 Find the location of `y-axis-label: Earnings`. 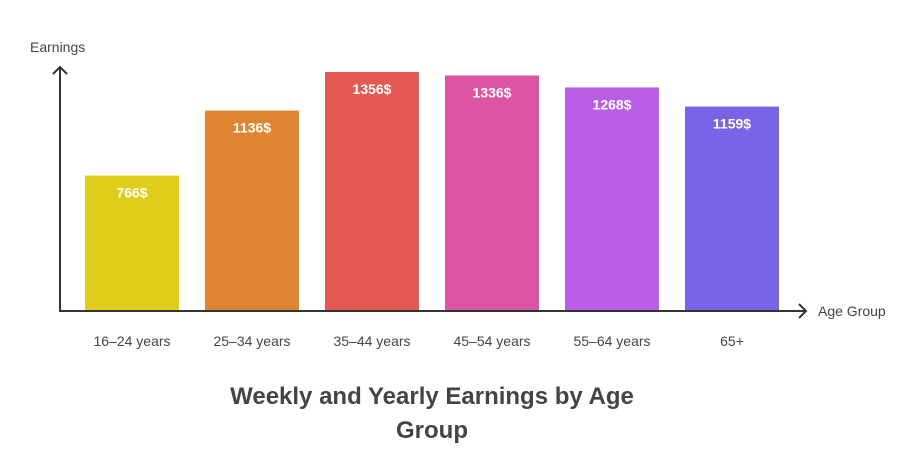

y-axis-label: Earnings is located at coordinates (57, 47).